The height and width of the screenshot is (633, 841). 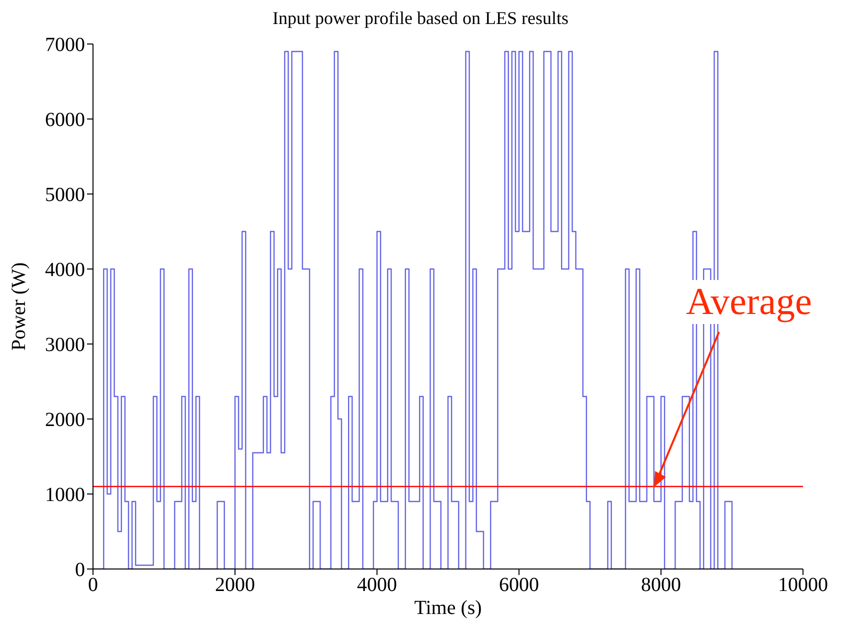 What do you see at coordinates (235, 585) in the screenshot?
I see `x-tick-label: 2000` at bounding box center [235, 585].